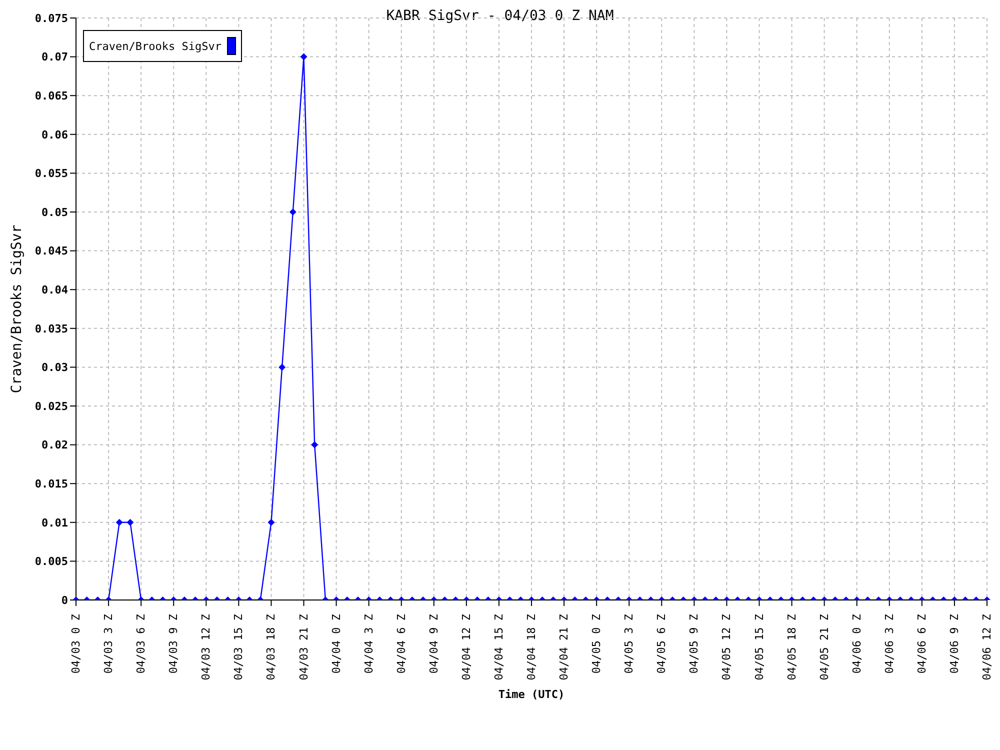 Image resolution: width=1000 pixels, height=750 pixels. Describe the element at coordinates (55, 290) in the screenshot. I see `y-tick-label: 0.04` at that location.